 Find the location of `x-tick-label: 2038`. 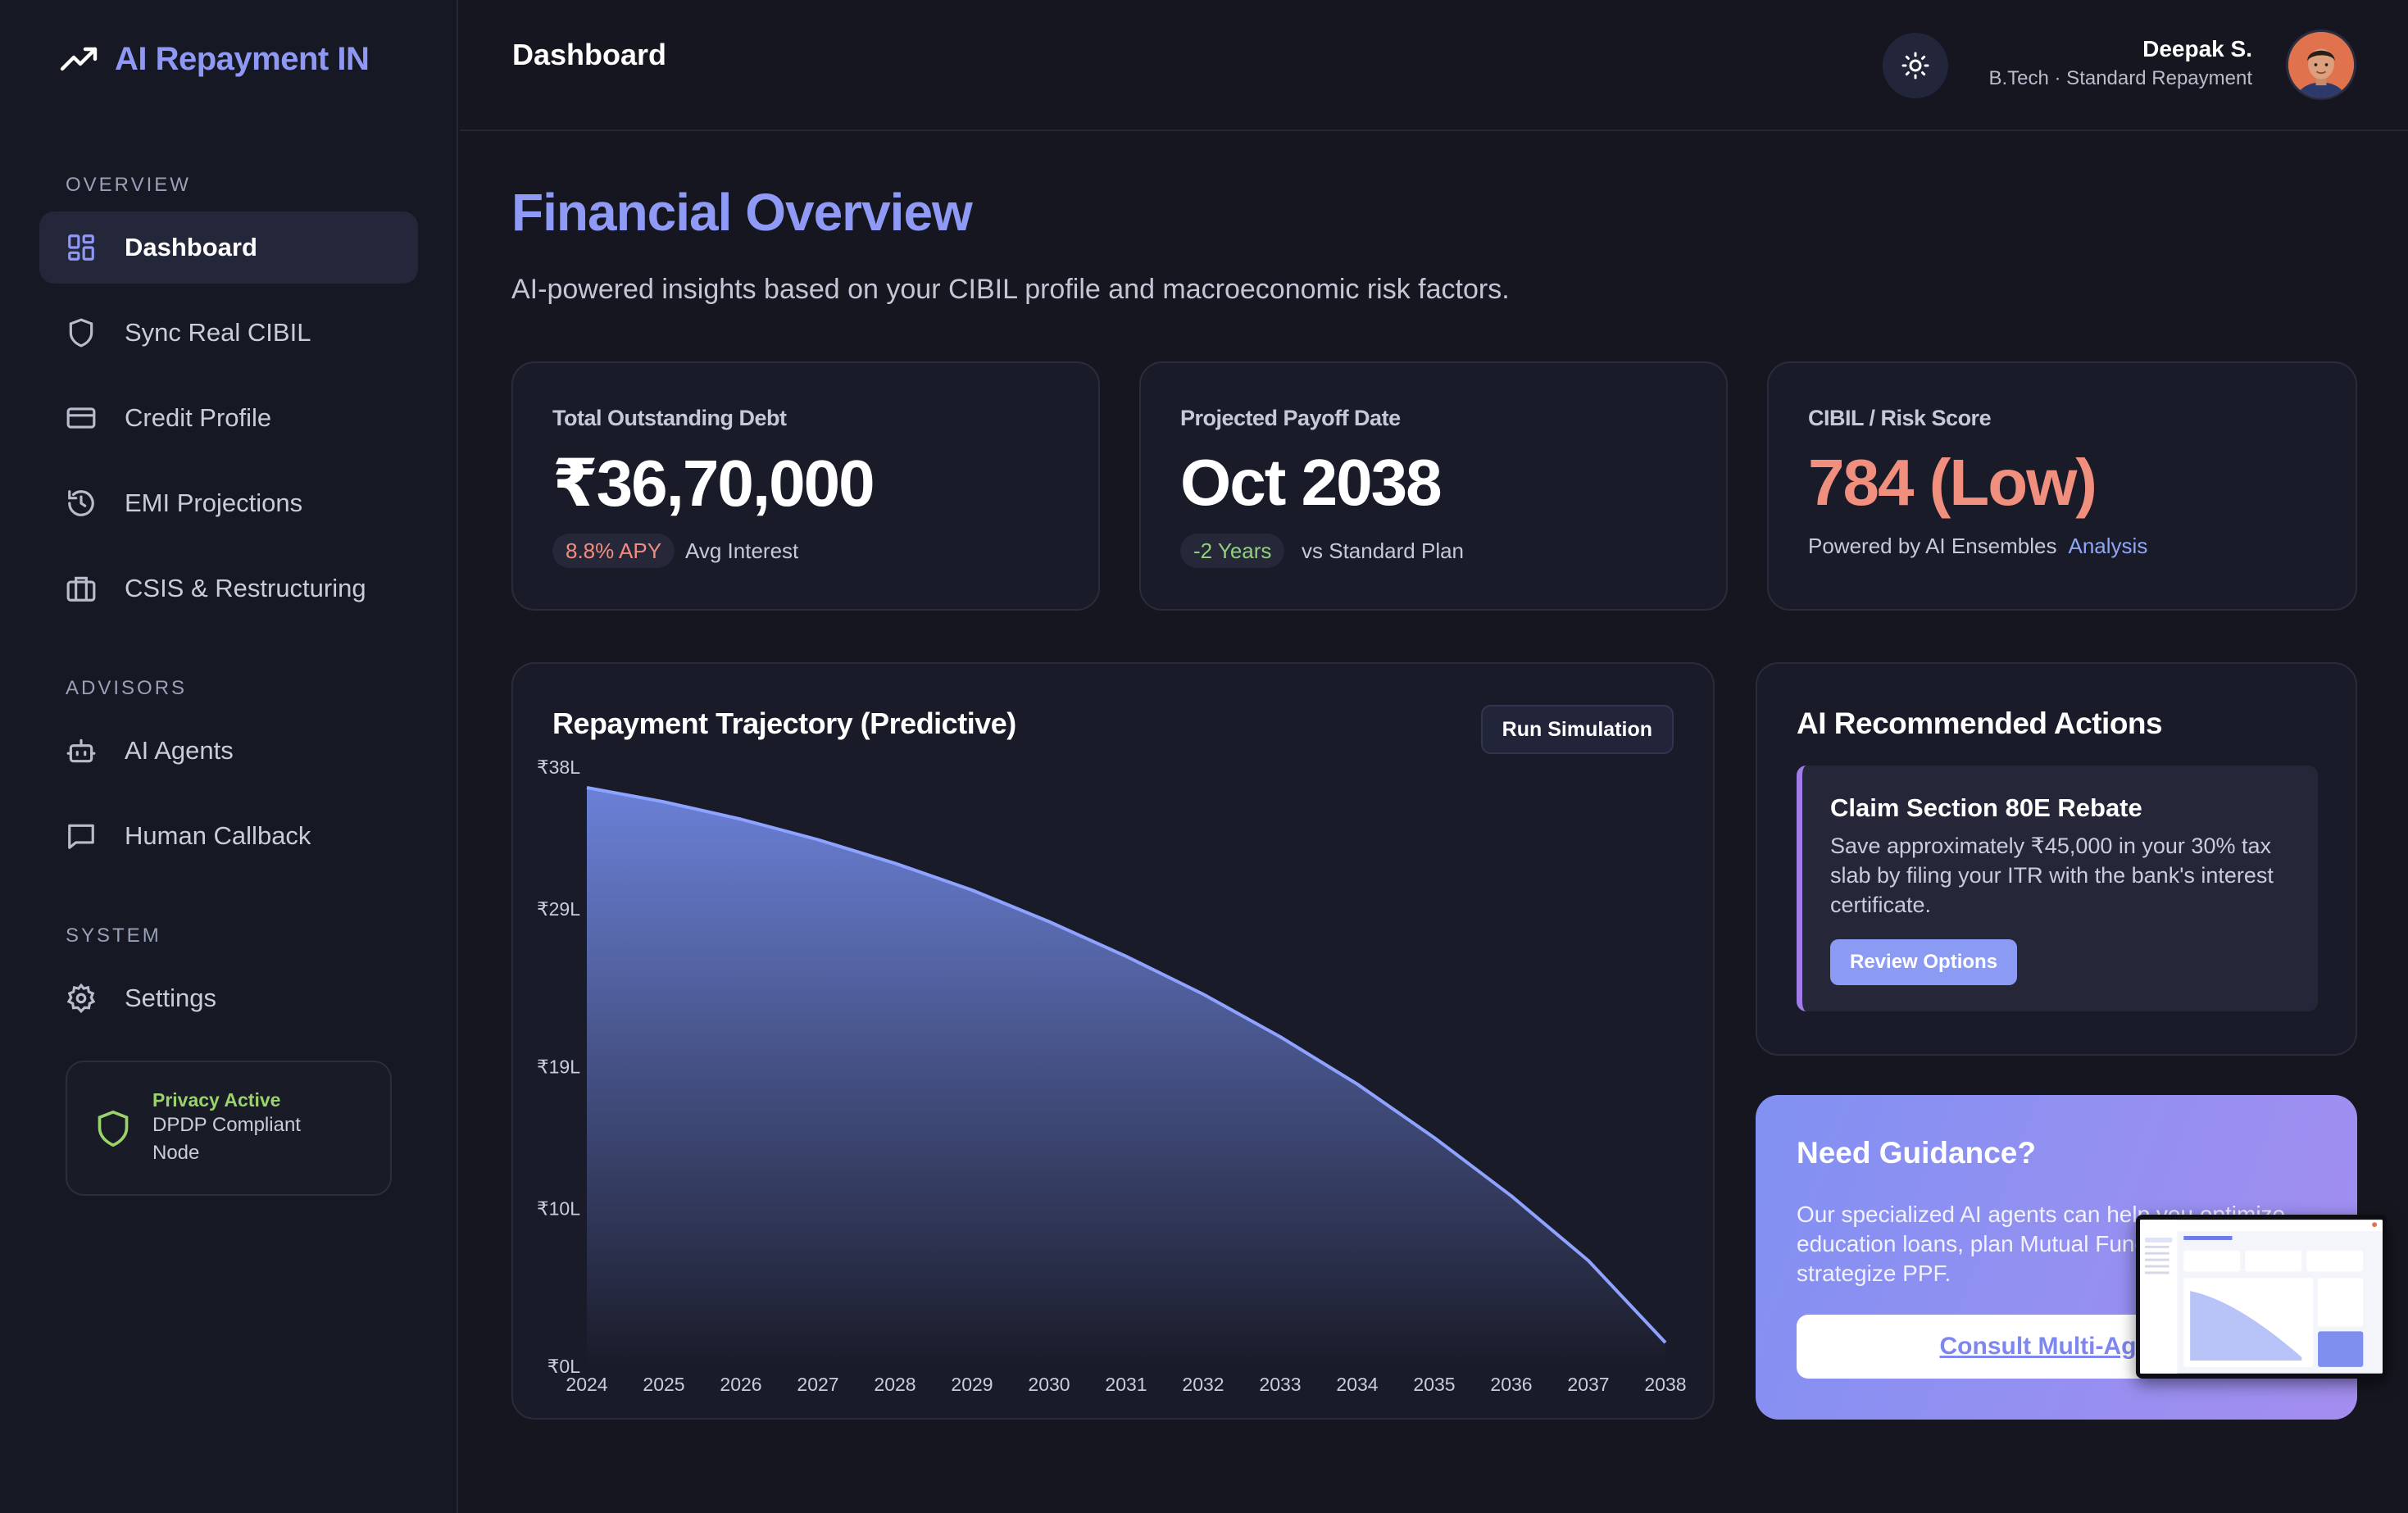

x-tick-label: 2038 is located at coordinates (1665, 1384).